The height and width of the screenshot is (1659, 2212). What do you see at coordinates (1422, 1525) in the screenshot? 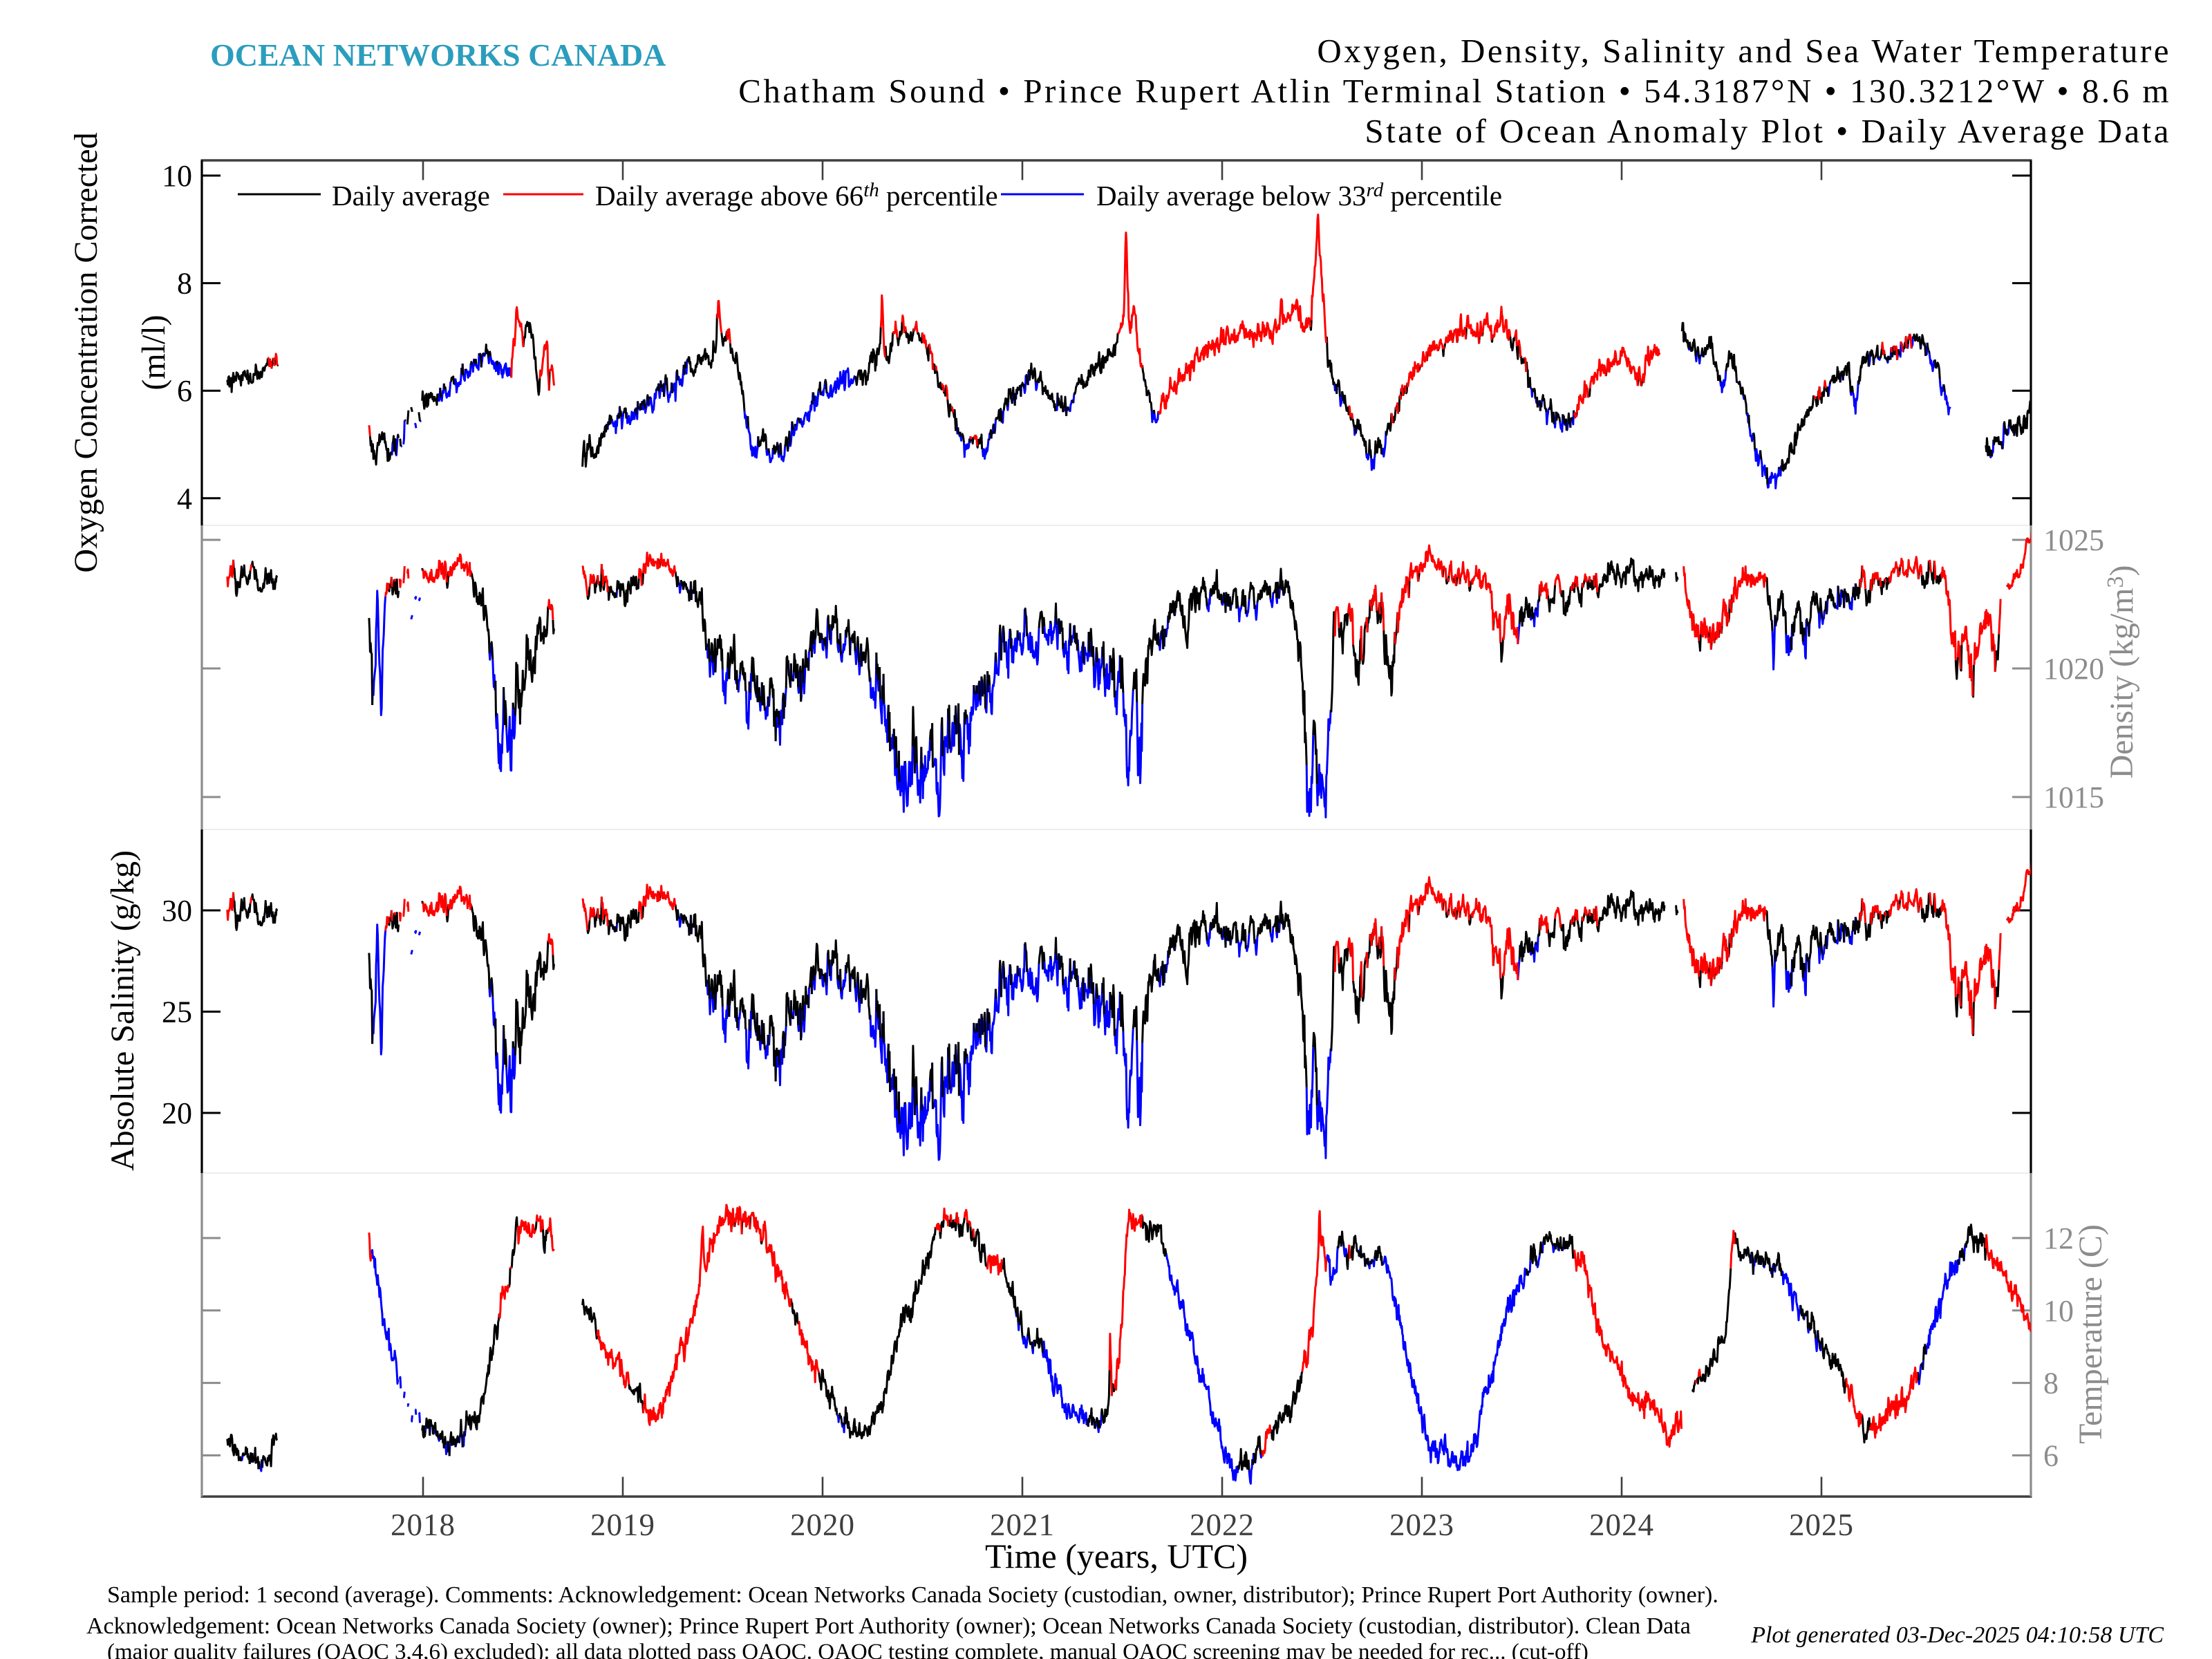
I see `svg-text: 2023` at bounding box center [1422, 1525].